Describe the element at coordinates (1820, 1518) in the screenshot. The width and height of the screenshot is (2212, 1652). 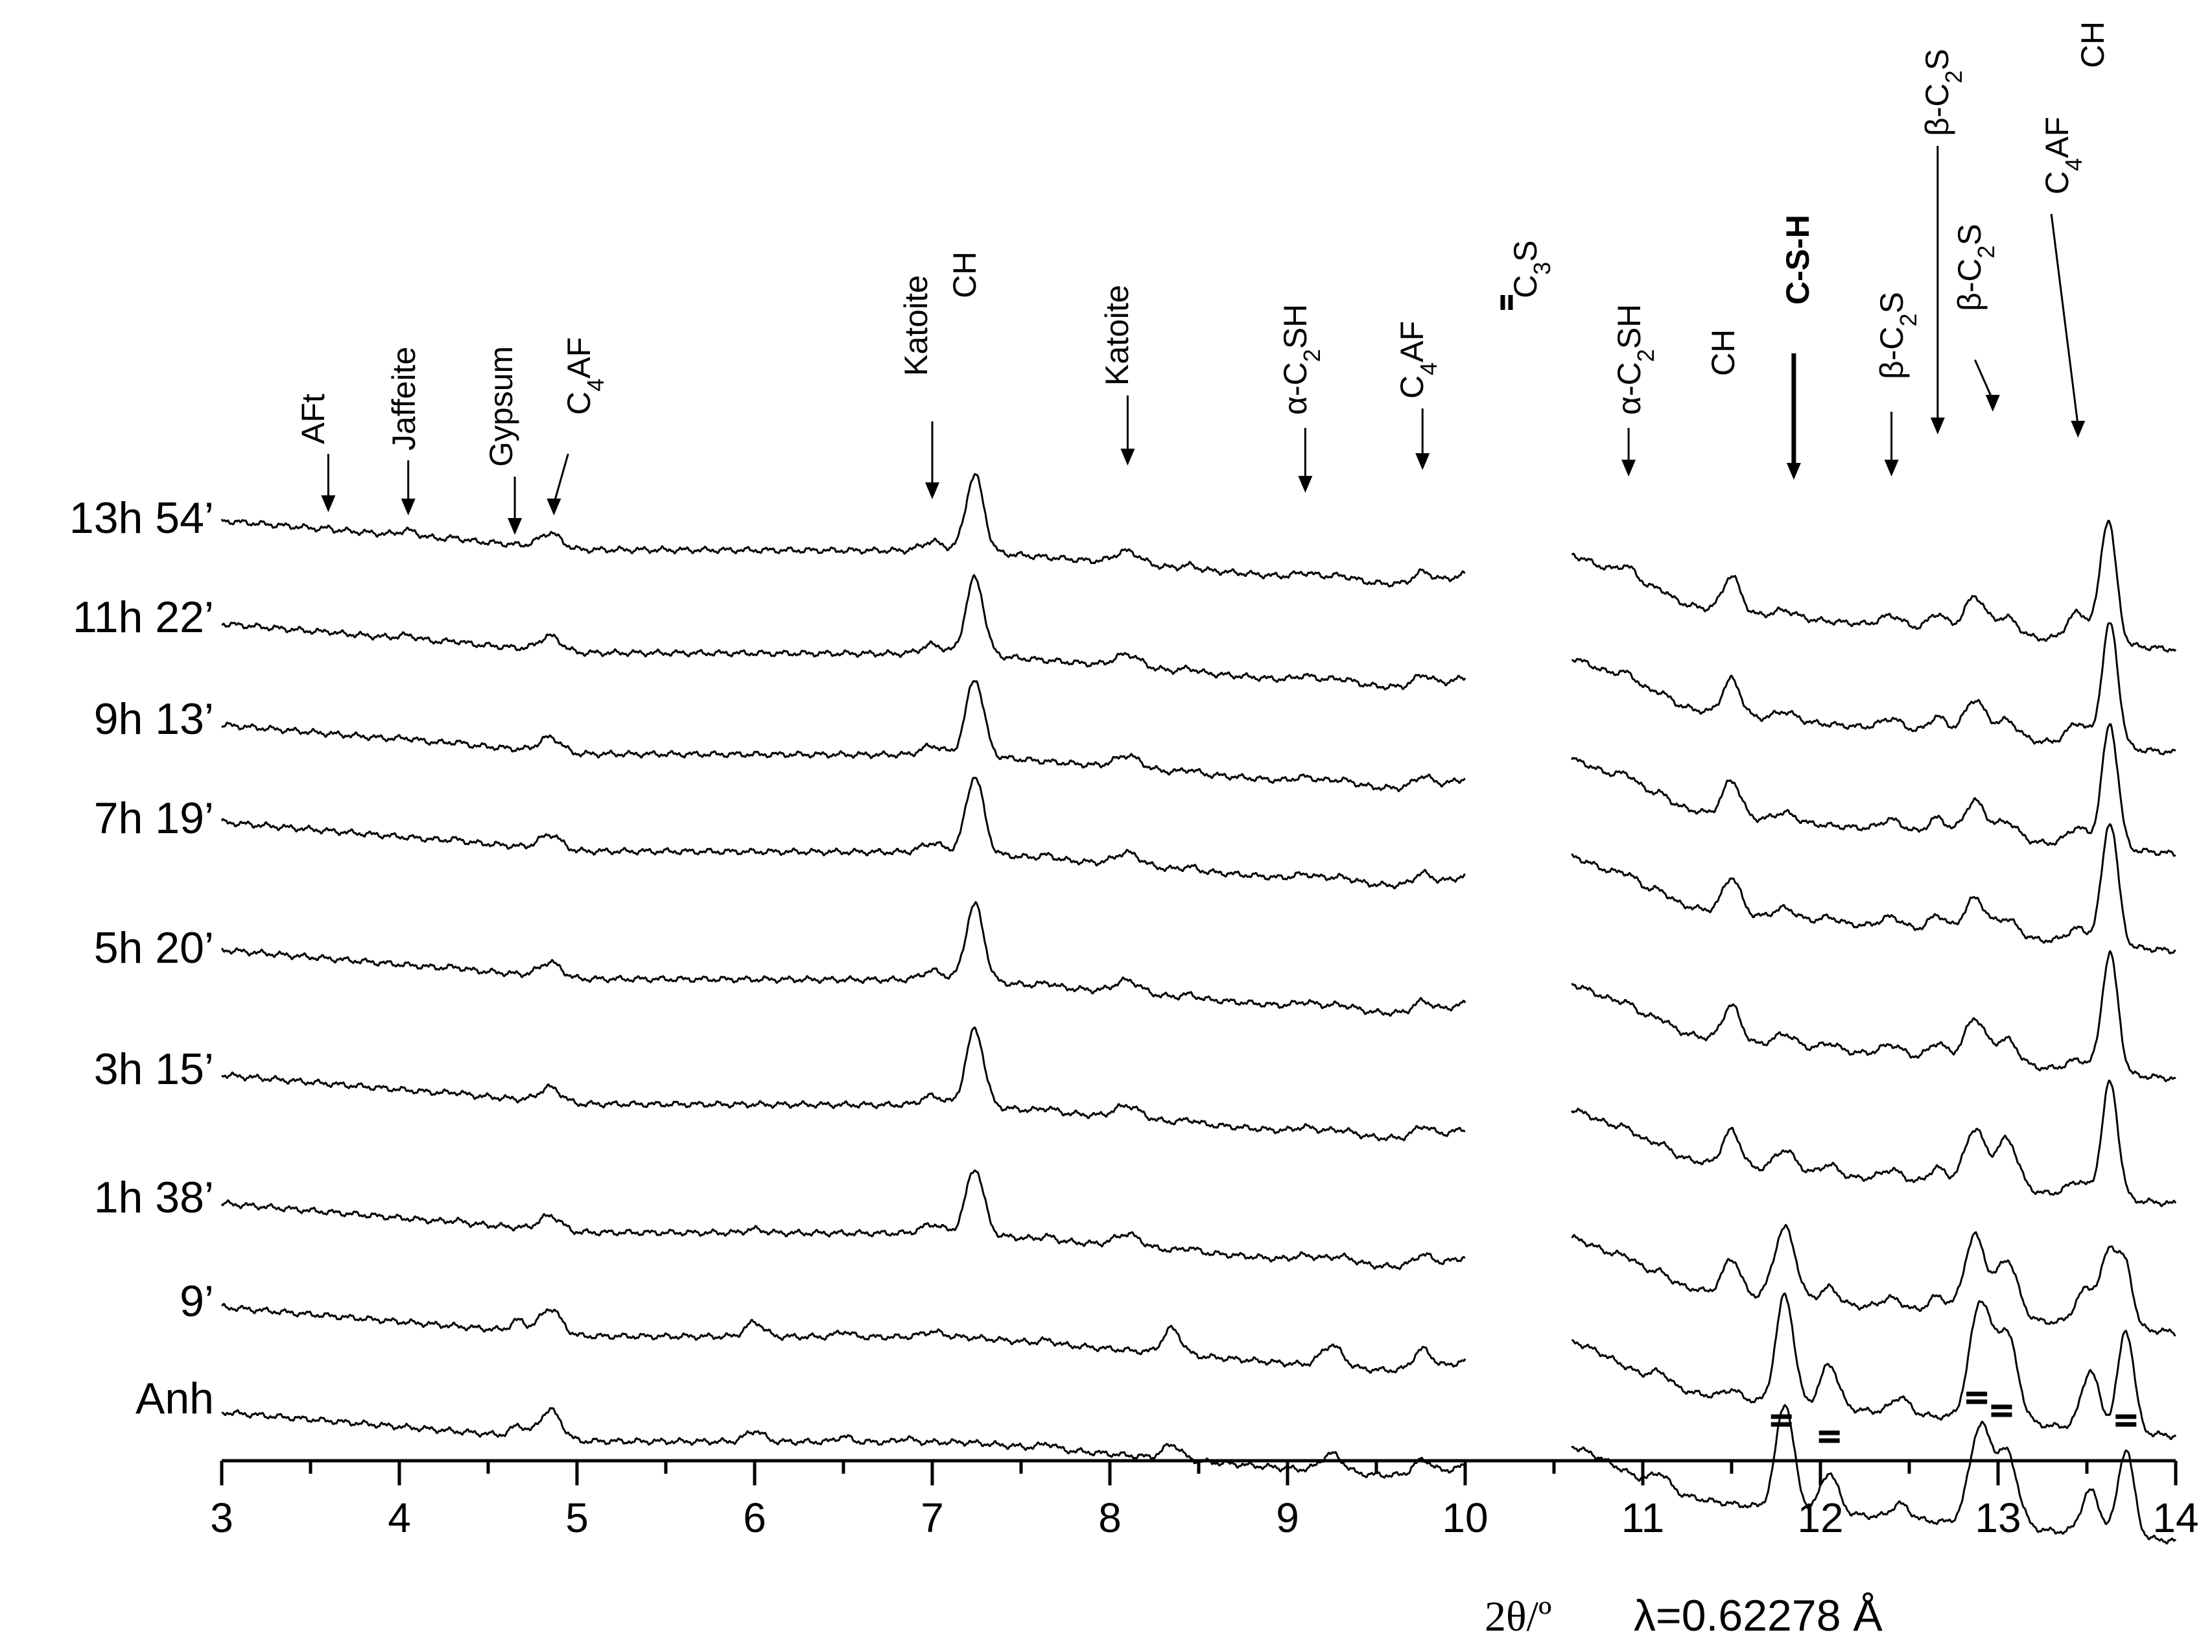
I see `x-tick-label: 12` at that location.